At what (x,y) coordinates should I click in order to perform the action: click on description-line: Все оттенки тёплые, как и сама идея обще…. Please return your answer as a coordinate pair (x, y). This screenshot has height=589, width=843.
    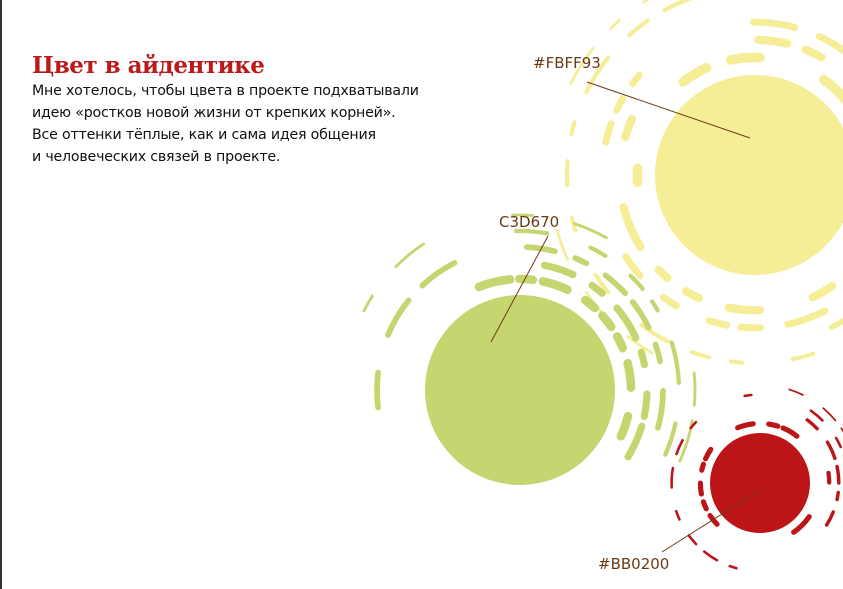
    Looking at the image, I should click on (204, 135).